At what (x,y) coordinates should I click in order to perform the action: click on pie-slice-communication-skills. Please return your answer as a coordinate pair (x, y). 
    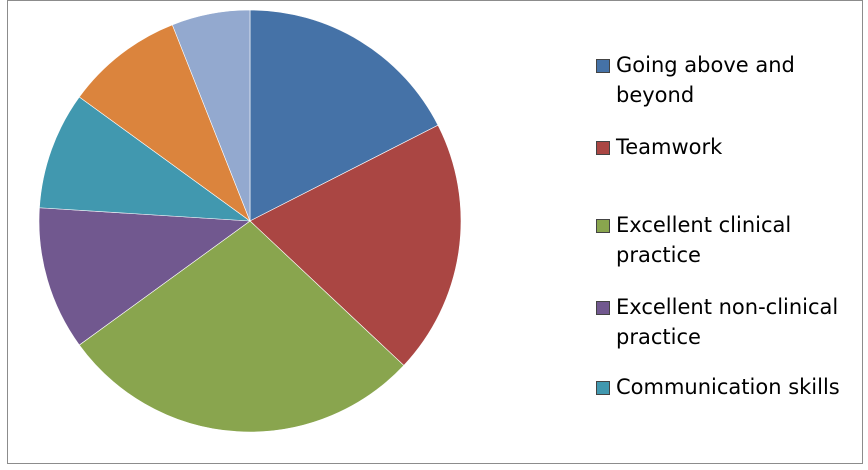
    Looking at the image, I should click on (145, 159).